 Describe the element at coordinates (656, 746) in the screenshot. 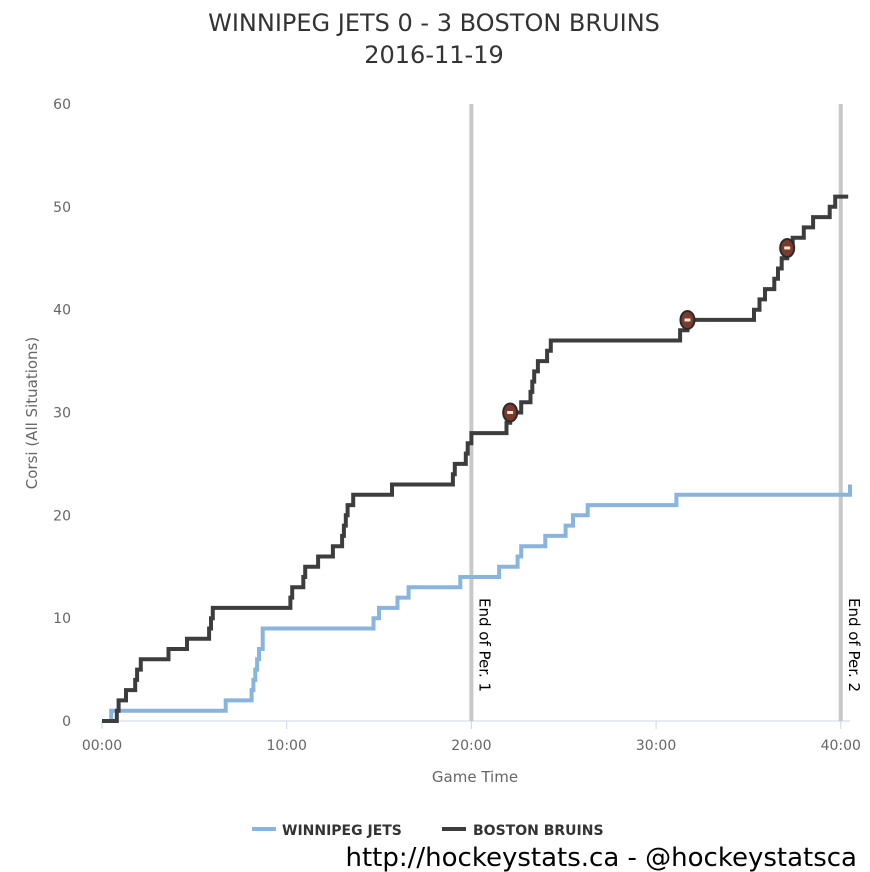

I see `x-tick-label: 30:00` at that location.